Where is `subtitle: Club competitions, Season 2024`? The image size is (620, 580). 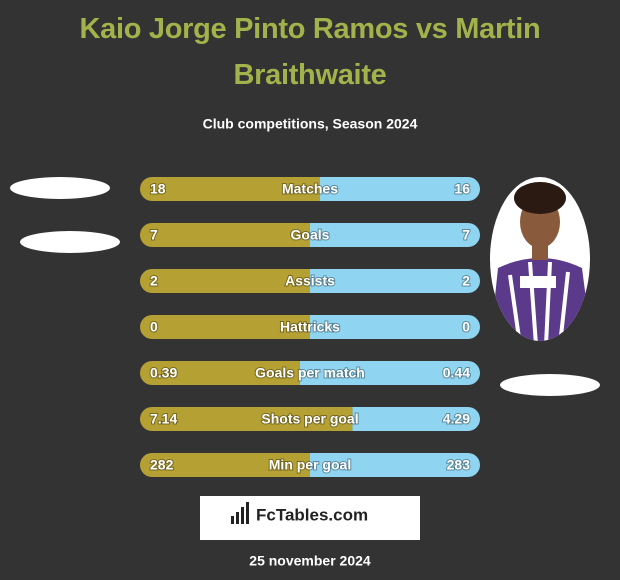
subtitle: Club competitions, Season 2024 is located at coordinates (310, 124).